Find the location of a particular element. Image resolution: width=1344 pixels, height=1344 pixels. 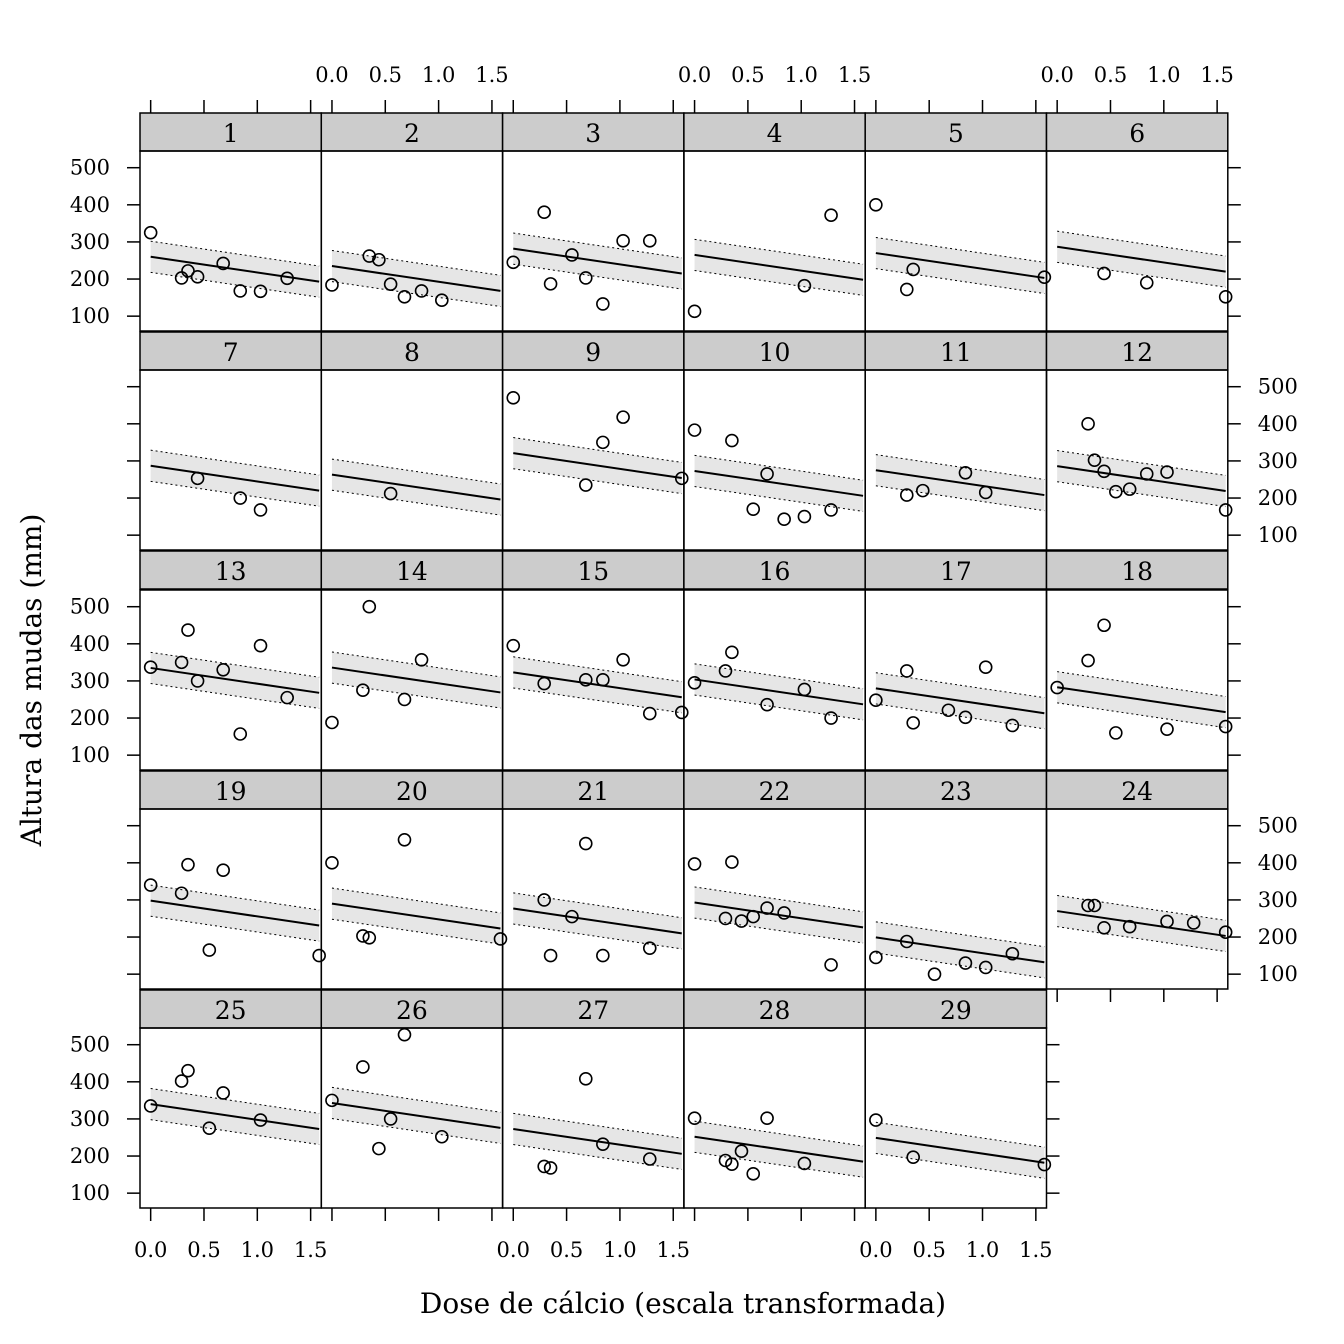

strip-label-19: 19 is located at coordinates (231, 791).